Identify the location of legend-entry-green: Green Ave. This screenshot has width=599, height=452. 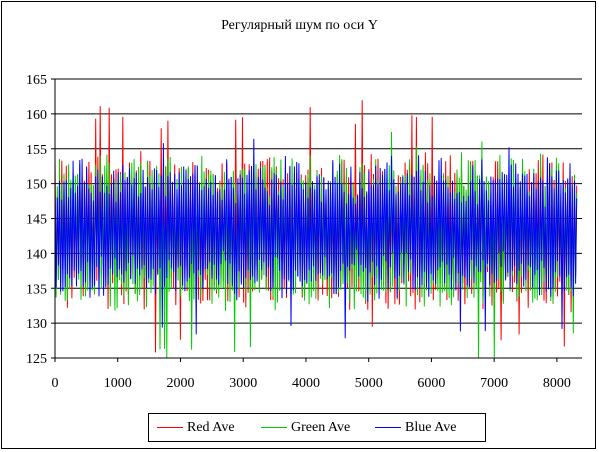
(305, 428).